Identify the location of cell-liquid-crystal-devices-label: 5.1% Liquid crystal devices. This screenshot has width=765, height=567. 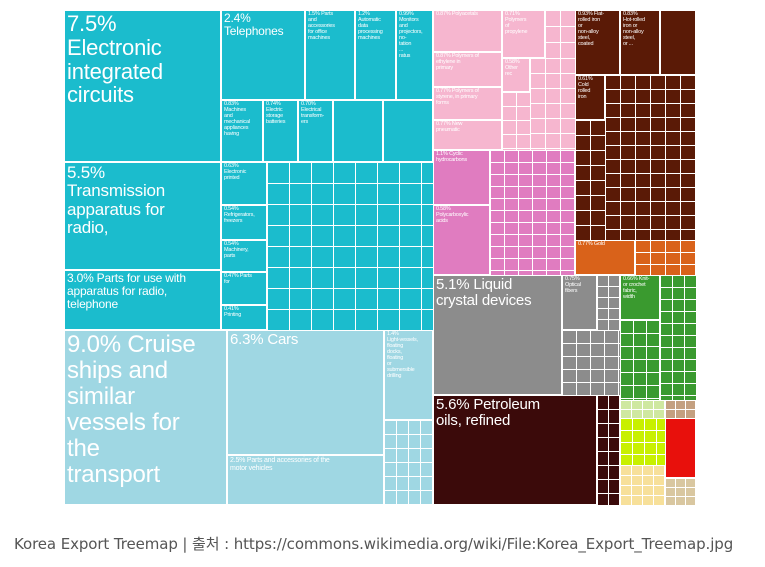
(484, 293).